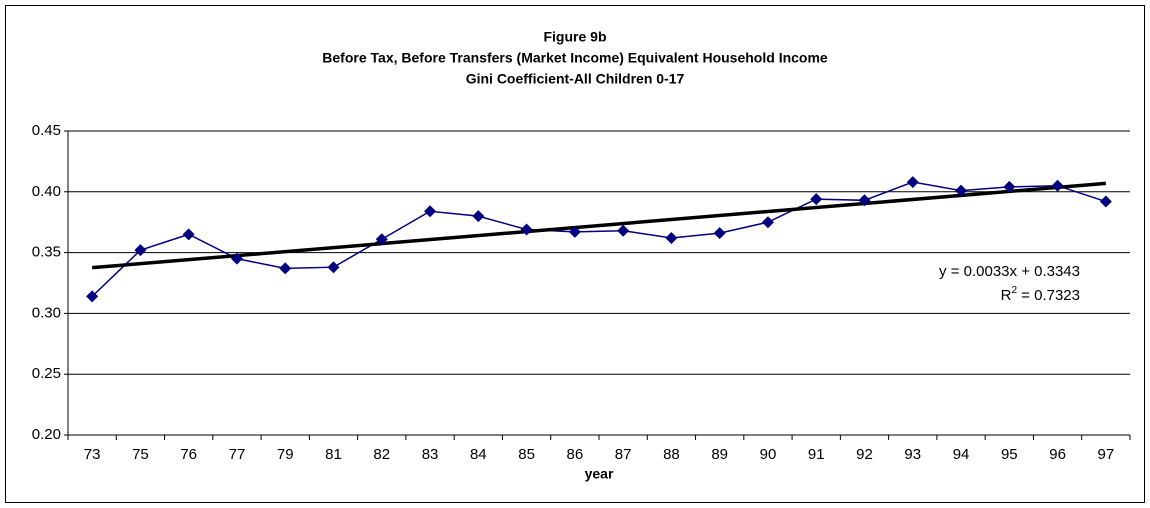 This screenshot has height=508, width=1150. Describe the element at coordinates (1048, 295) in the screenshot. I see `r-squared-value: = 0.7323` at that location.